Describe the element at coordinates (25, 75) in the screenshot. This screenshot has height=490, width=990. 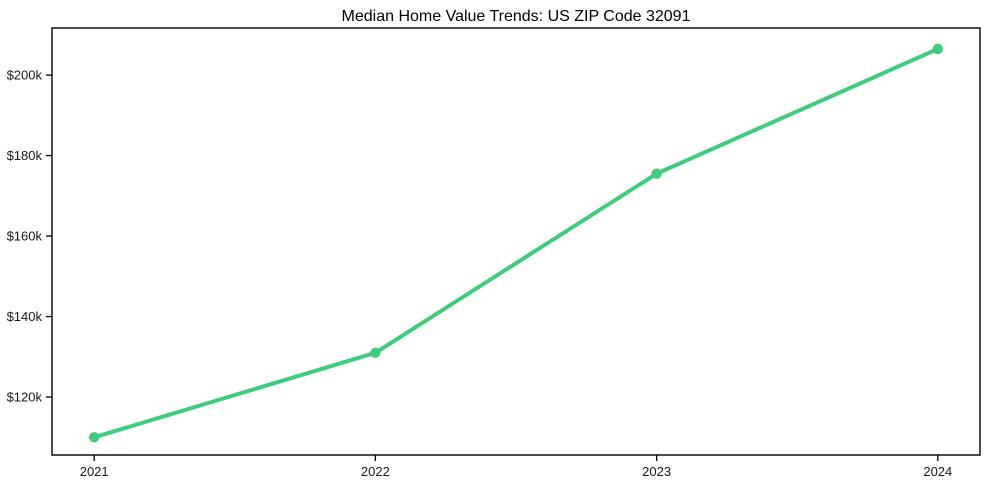
I see `y-tick-label: $200k` at that location.